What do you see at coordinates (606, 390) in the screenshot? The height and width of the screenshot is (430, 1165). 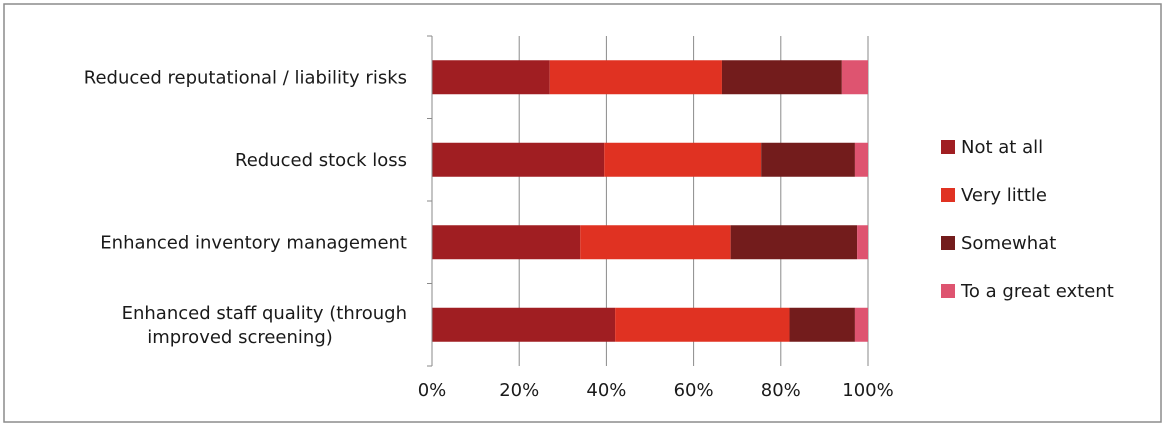 I see `x-tick-label: 40%` at bounding box center [606, 390].